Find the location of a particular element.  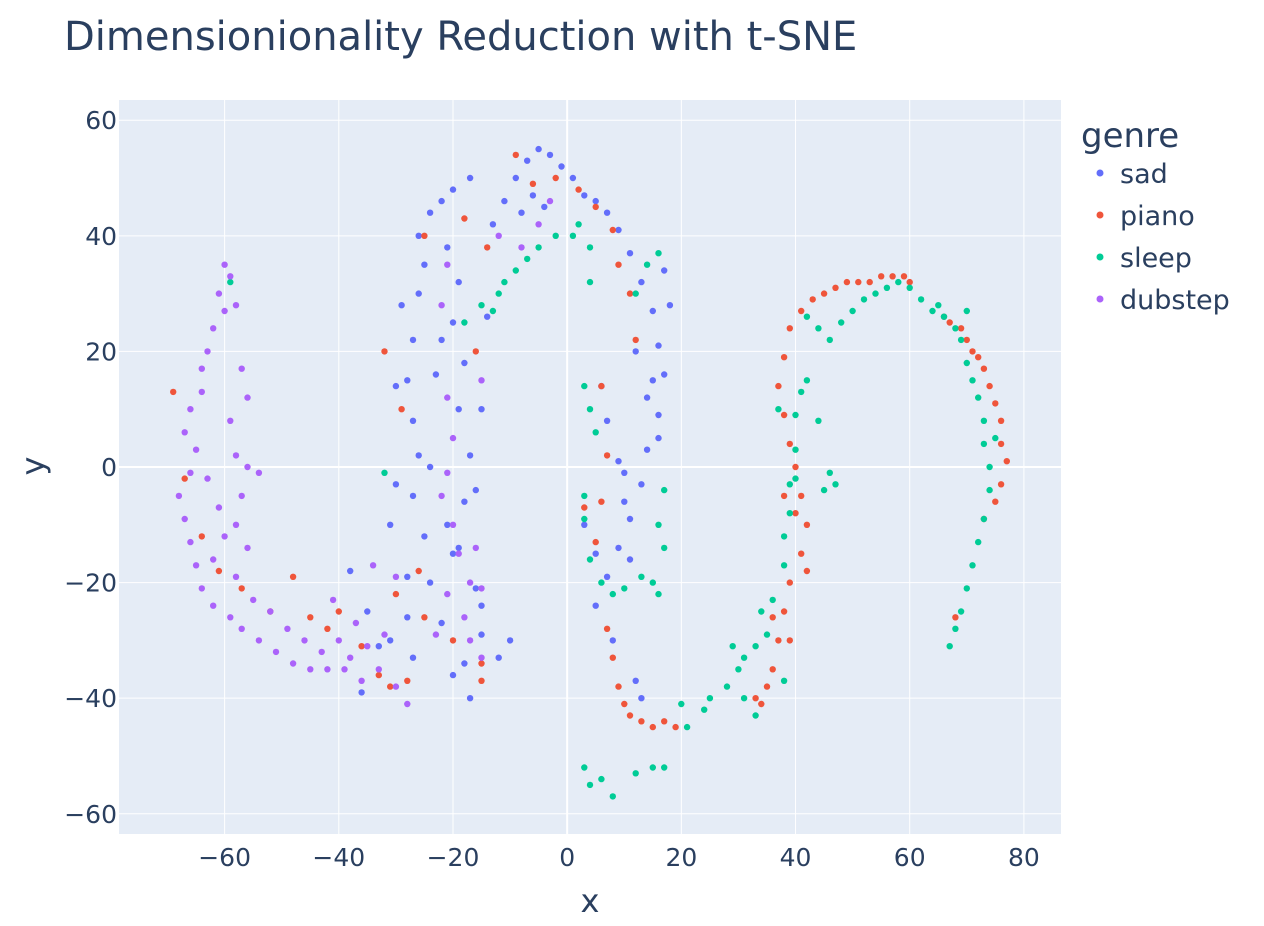

legend-item-sad: sad is located at coordinates (1132, 174).